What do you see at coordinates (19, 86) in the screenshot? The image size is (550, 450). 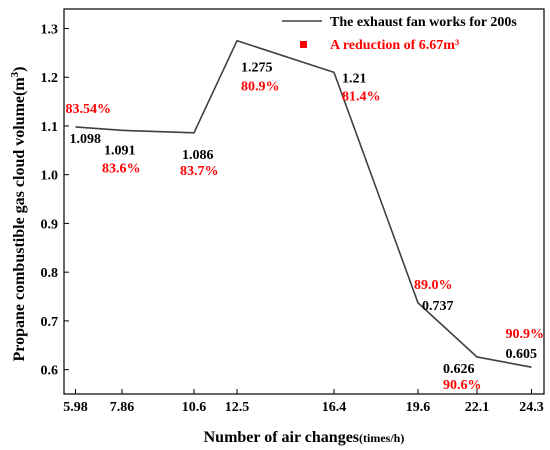 I see `y-axis-label-unit-open: (m` at bounding box center [19, 86].